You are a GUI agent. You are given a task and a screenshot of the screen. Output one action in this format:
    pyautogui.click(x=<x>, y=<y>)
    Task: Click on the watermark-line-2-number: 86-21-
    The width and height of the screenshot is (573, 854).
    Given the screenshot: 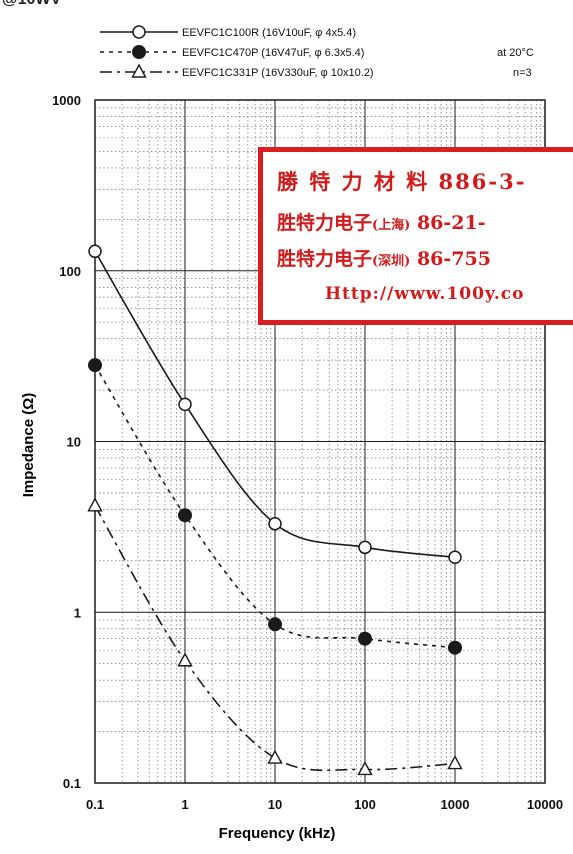 What is the action you would take?
    pyautogui.click(x=448, y=223)
    